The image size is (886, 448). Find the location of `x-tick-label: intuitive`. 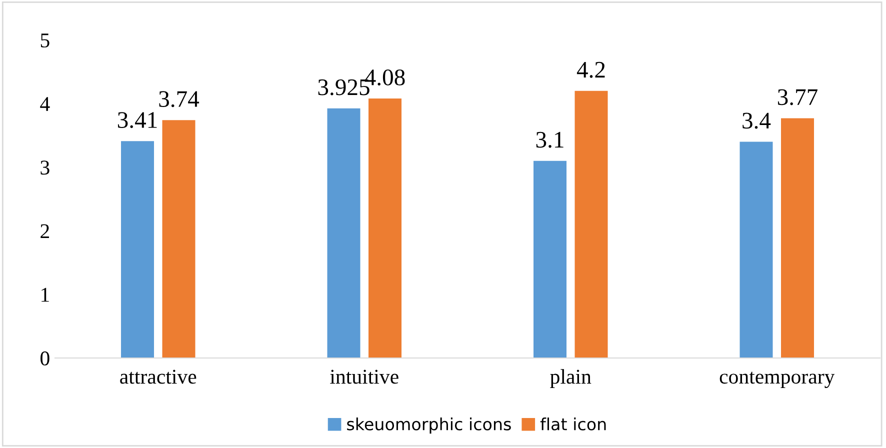

x-tick-label: intuitive is located at coordinates (364, 377).